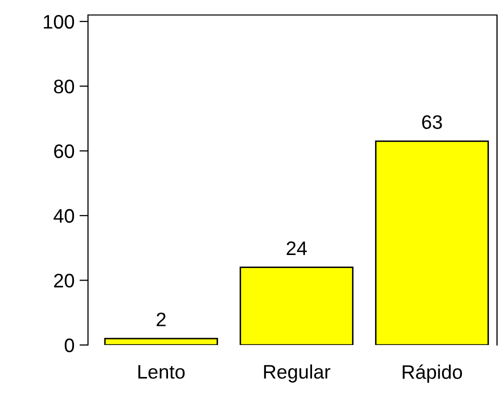  I want to click on data-label: 63, so click(432, 122).